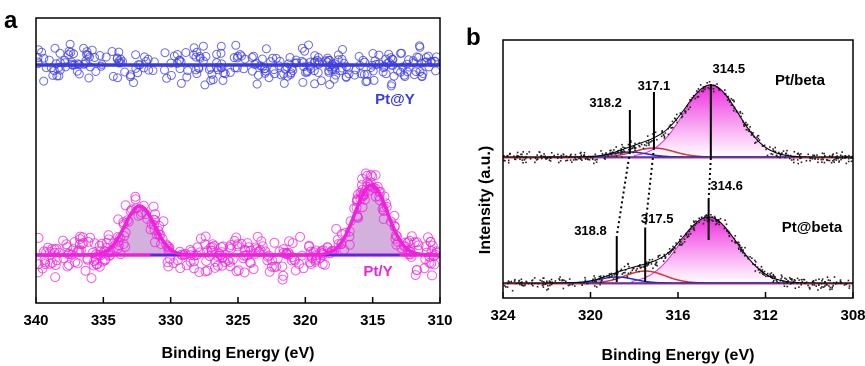 Image resolution: width=865 pixels, height=366 pixels. Describe the element at coordinates (852, 315) in the screenshot. I see `panel-b-x-tick-label: 308` at that location.